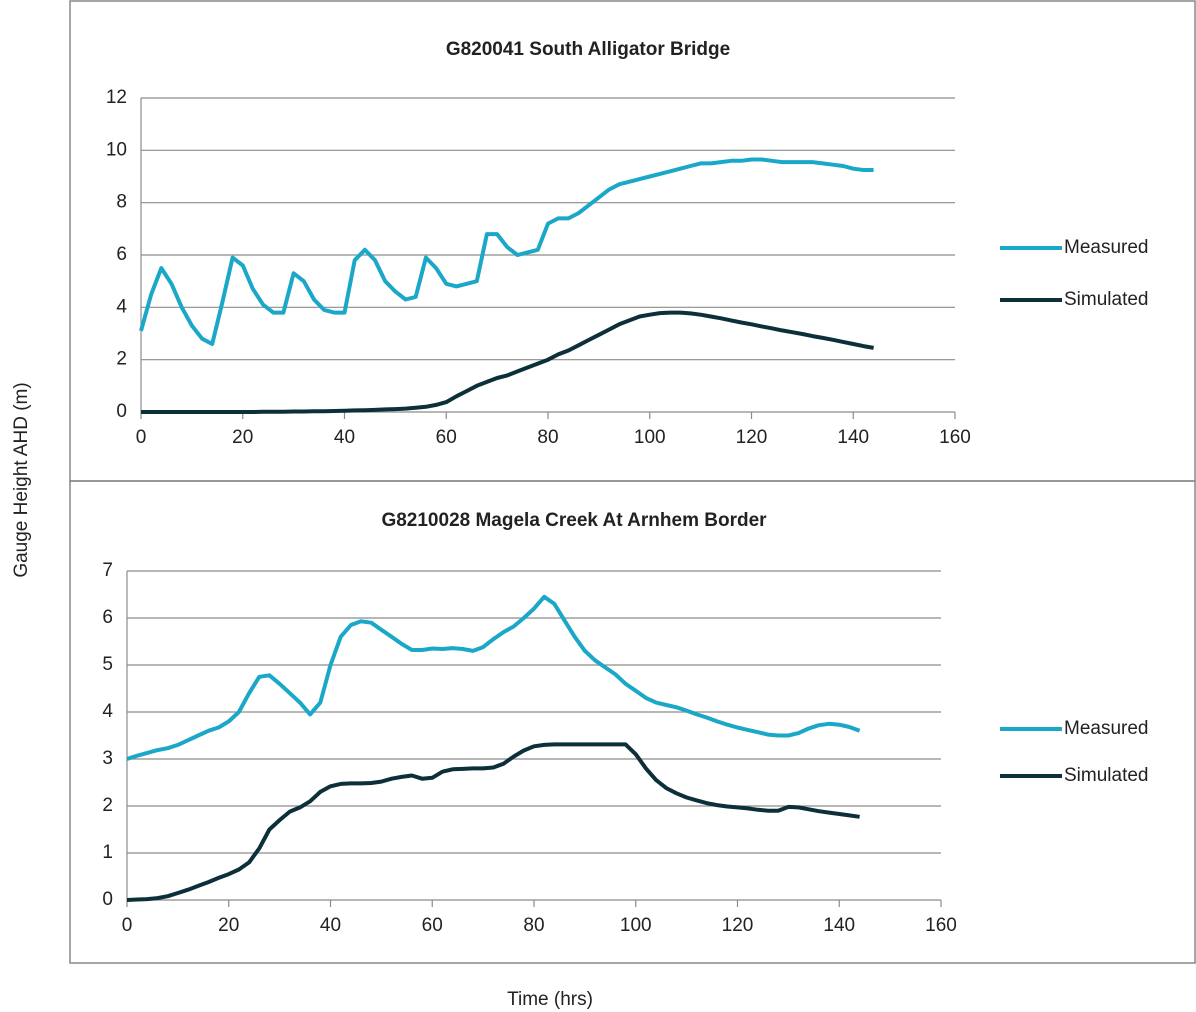 The width and height of the screenshot is (1196, 1012). I want to click on y-tick-label: 12, so click(116, 97).